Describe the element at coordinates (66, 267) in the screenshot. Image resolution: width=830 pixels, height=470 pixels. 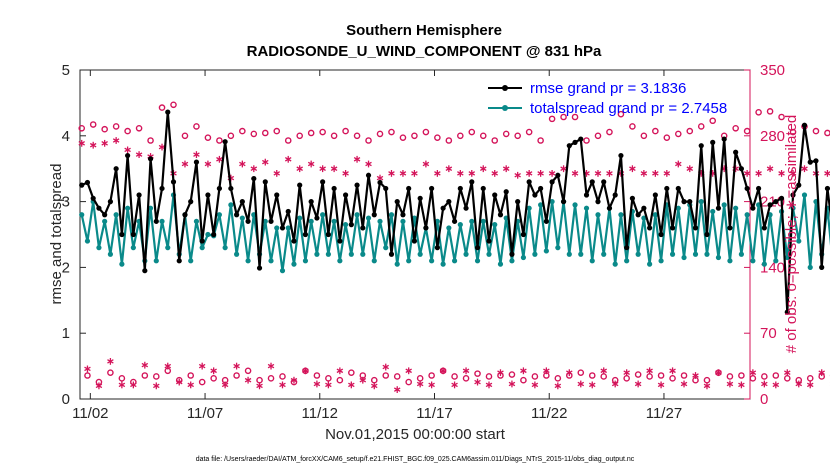
I see `y-left-tick-label: 2` at that location.